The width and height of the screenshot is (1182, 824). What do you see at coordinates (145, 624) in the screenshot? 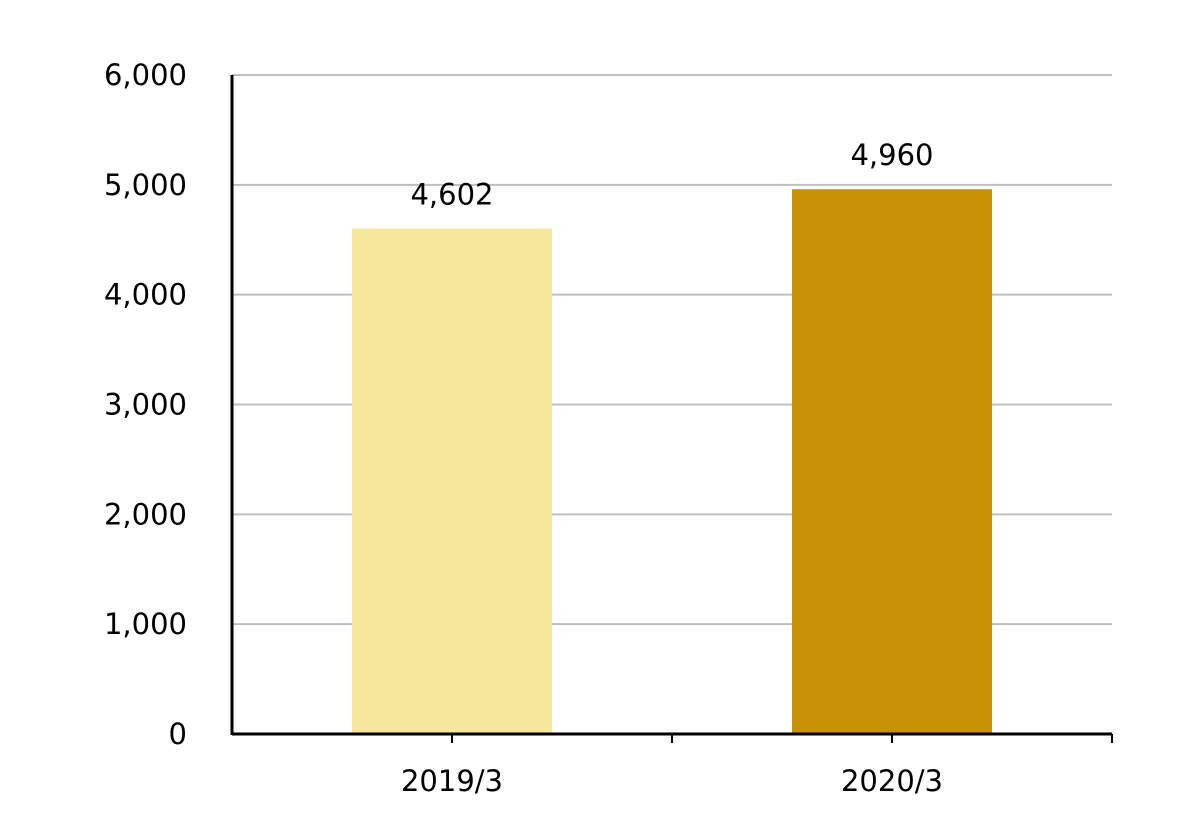
I see `y-tick-label: 1,000` at bounding box center [145, 624].